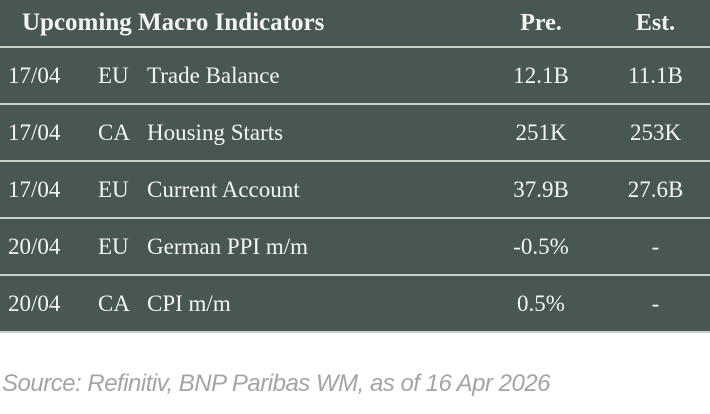  What do you see at coordinates (215, 132) in the screenshot?
I see `indicator-cell: Housing Starts` at bounding box center [215, 132].